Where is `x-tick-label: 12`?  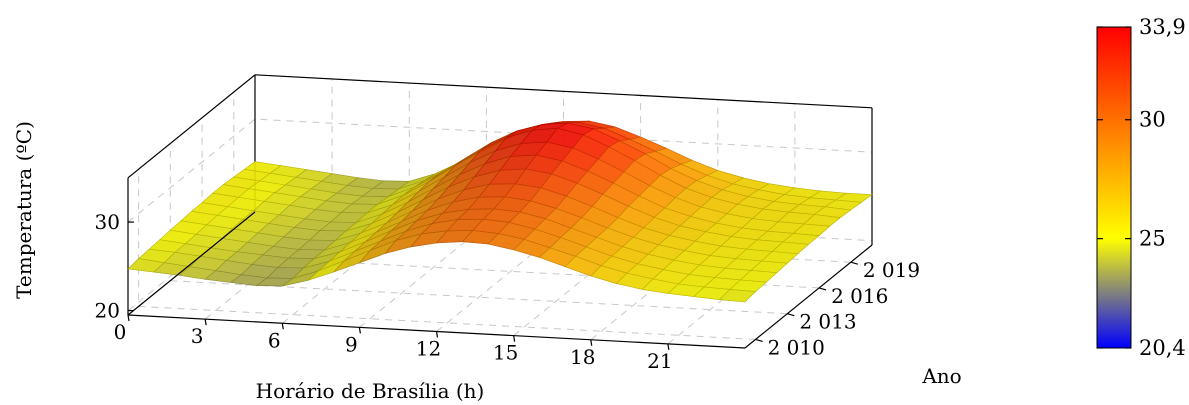 x-tick-label: 12 is located at coordinates (428, 349).